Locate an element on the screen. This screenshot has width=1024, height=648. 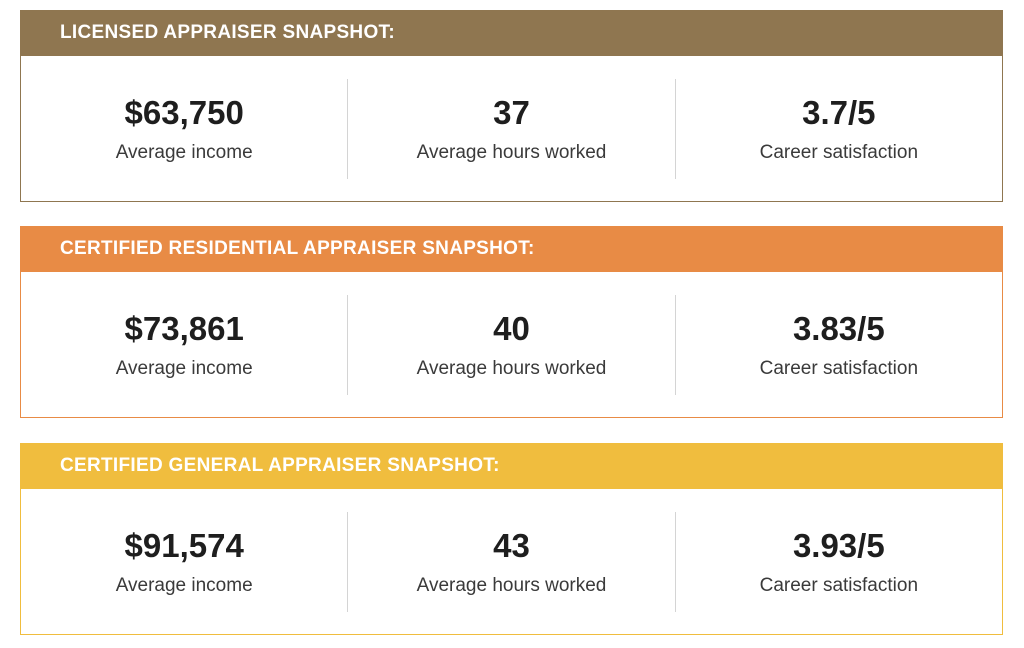
card-header: LICENSED APPRAISER SNAPSHOT: is located at coordinates (511, 33).